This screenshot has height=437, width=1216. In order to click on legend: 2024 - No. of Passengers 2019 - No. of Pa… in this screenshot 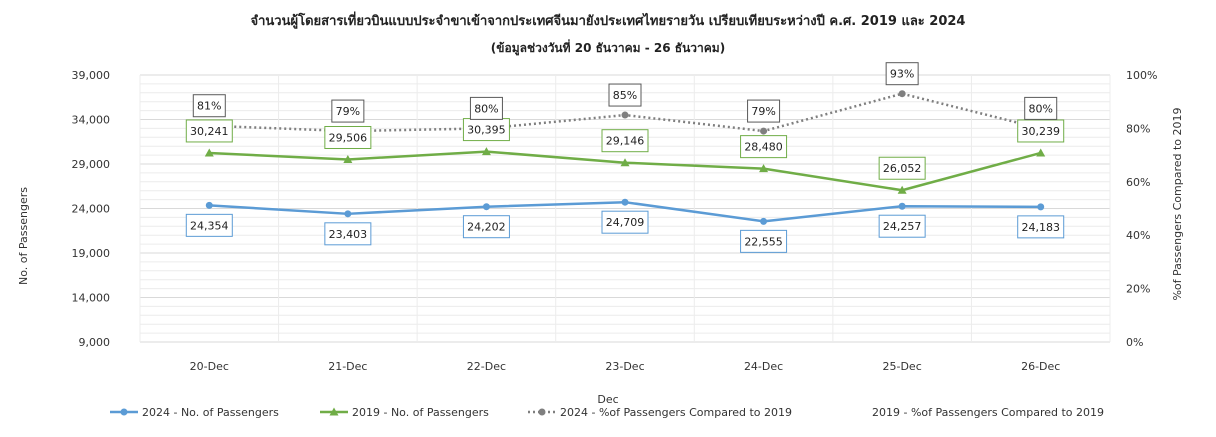, I will do `click(607, 412)`.